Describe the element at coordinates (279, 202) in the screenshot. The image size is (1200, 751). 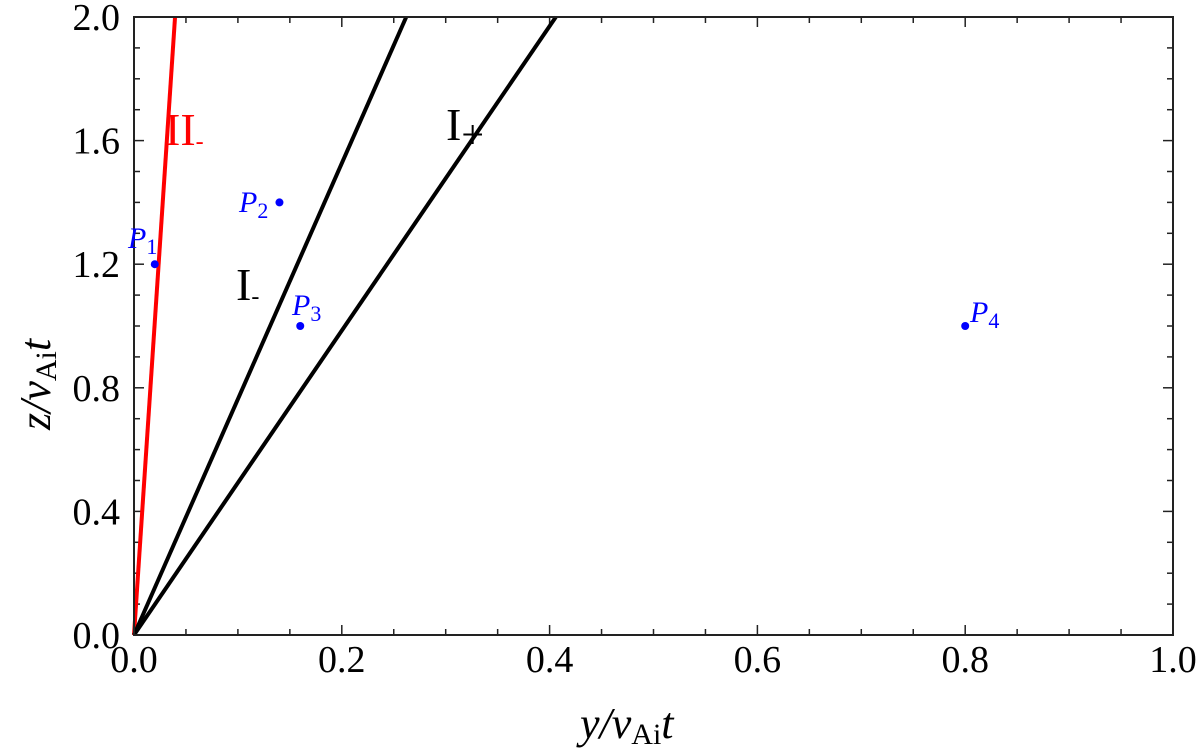
I see `point-P2` at that location.